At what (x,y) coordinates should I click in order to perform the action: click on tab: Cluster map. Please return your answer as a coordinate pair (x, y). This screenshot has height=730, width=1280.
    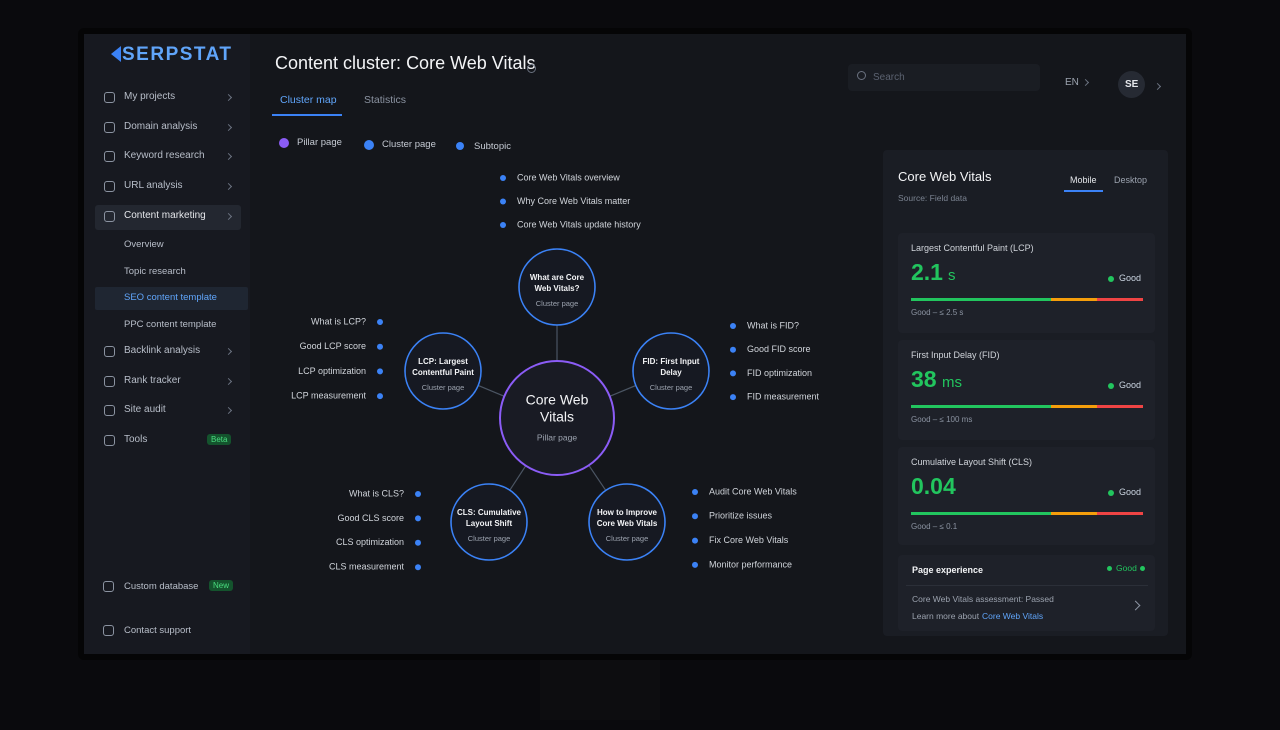
    Looking at the image, I should click on (308, 100).